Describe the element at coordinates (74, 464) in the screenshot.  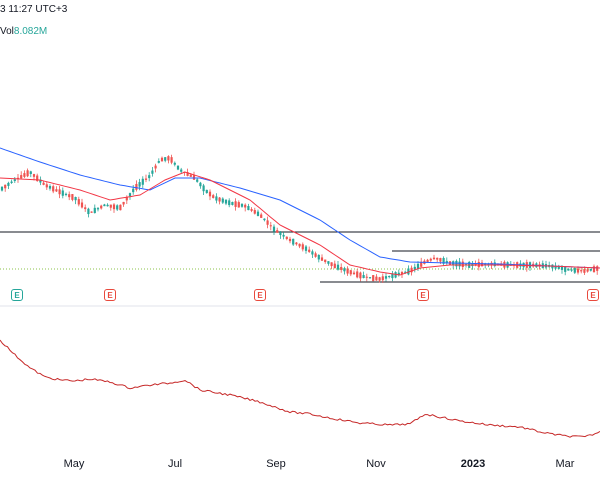
I see `x-axis-label: May` at that location.